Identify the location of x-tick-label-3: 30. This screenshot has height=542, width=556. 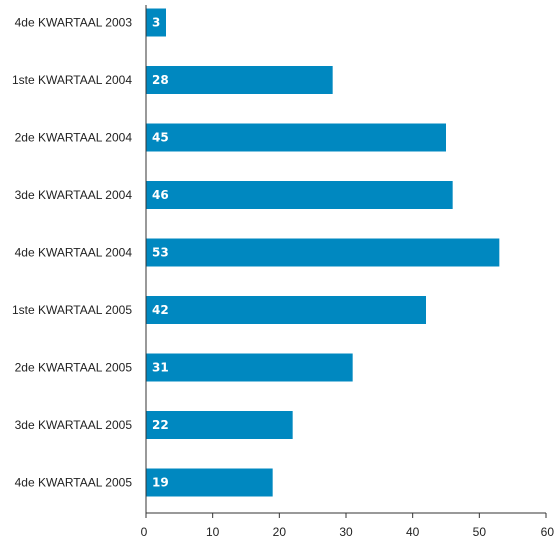
(346, 532).